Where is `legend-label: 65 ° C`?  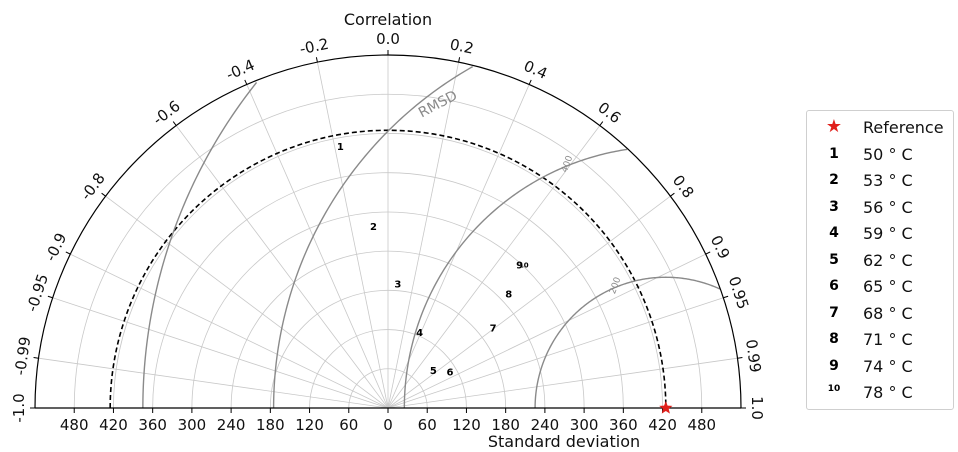 legend-label: 65 ° C is located at coordinates (888, 286).